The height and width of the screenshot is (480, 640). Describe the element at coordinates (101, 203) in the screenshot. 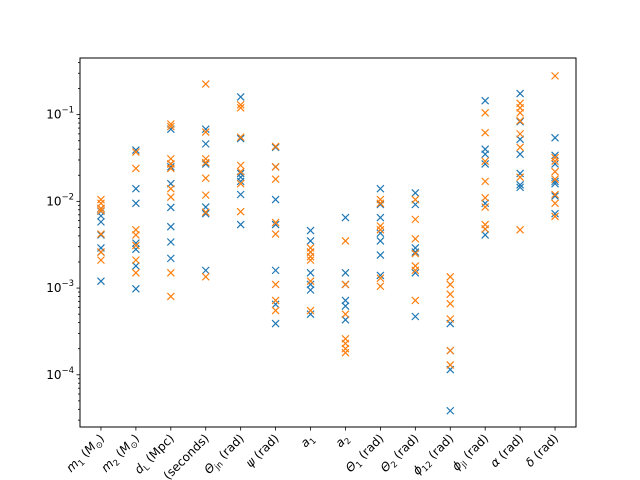

I see `marker-s1-c0-p5` at that location.